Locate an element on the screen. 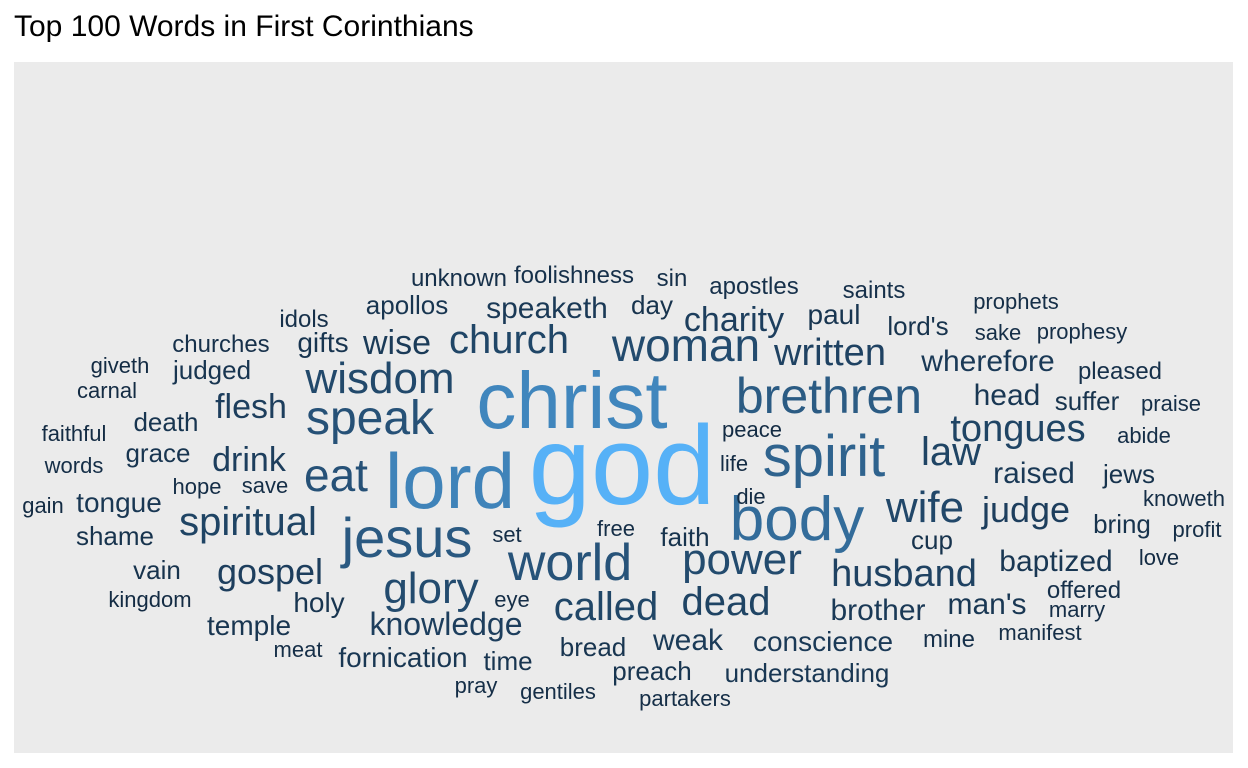  word-weak: weak is located at coordinates (688, 640).